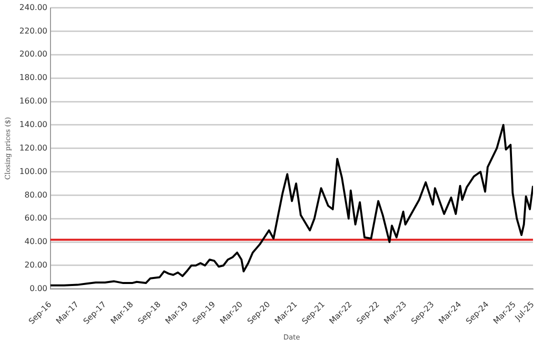 Image resolution: width=545 pixels, height=346 pixels. Describe the element at coordinates (36, 195) in the screenshot. I see `y-tick-label: 80.00` at that location.